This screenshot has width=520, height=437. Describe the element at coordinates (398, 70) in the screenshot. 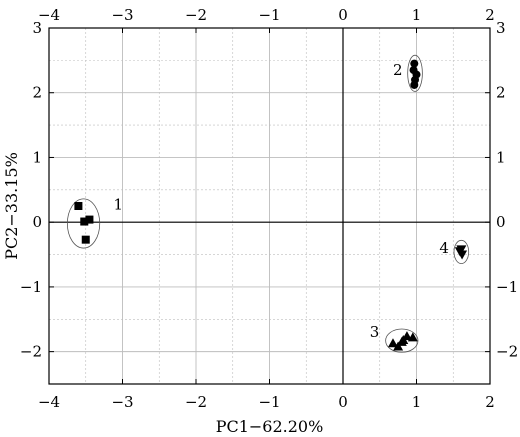

I see `cluster-label: 2` at that location.